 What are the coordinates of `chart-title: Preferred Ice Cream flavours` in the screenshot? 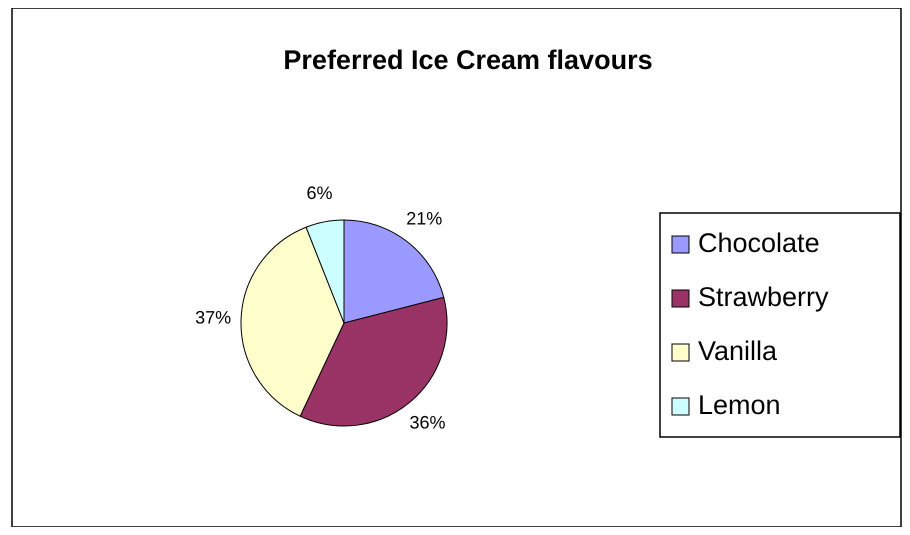 It's located at (468, 60).